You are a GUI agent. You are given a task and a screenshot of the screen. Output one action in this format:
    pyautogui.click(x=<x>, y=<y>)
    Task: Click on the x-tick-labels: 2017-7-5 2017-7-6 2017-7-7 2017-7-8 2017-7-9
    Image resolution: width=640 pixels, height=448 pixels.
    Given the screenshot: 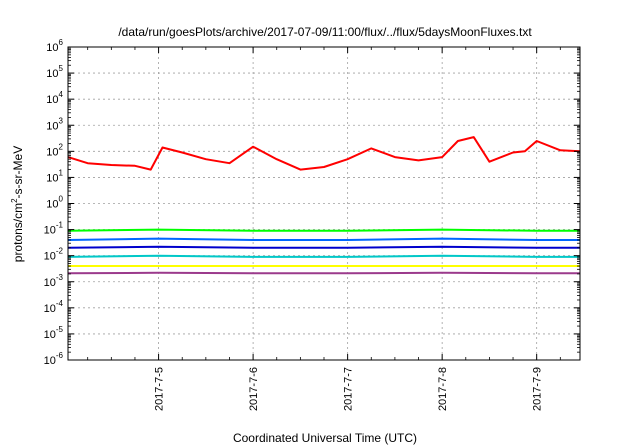 What is the action you would take?
    pyautogui.click(x=349, y=389)
    